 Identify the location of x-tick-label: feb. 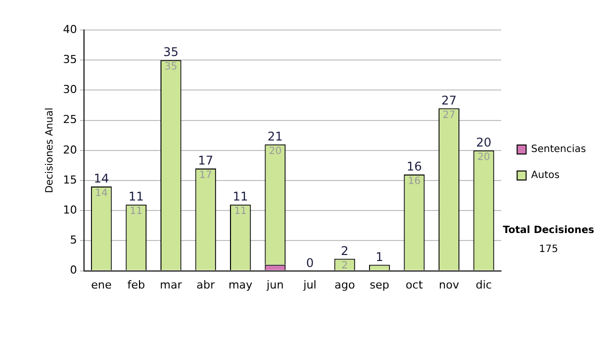
(136, 285).